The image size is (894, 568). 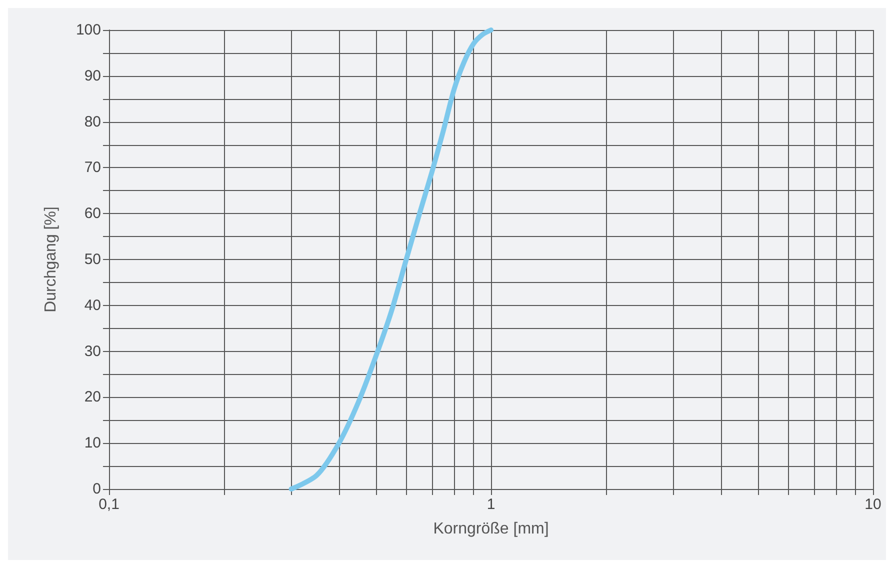 I want to click on x-tick-label: 1, so click(x=491, y=504).